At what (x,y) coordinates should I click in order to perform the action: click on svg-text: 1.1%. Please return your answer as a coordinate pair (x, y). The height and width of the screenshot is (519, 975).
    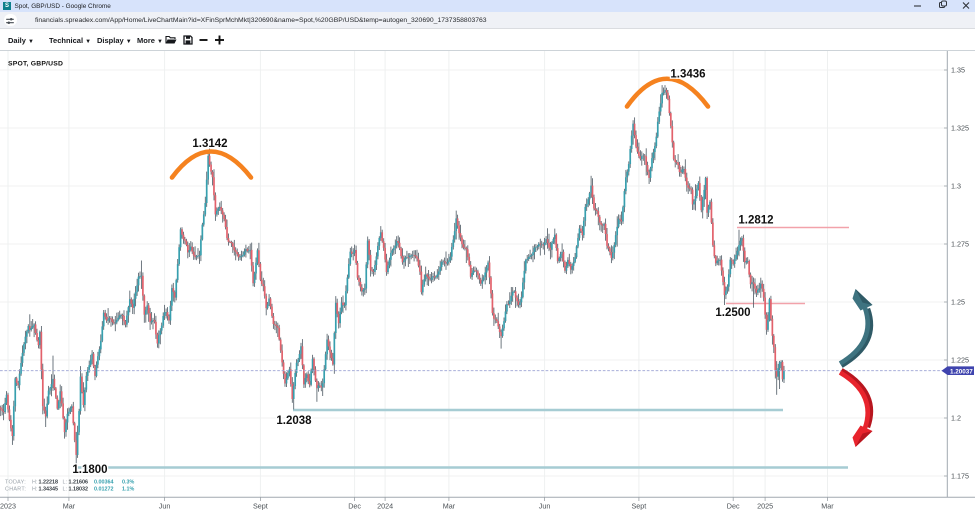
    Looking at the image, I should click on (128, 490).